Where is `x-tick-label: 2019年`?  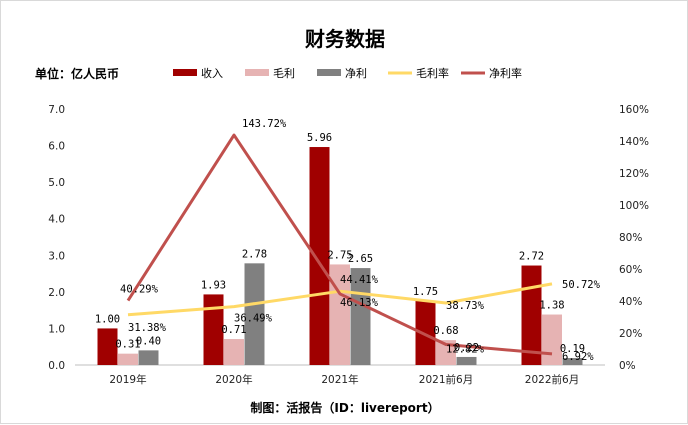 x-tick-label: 2019年 is located at coordinates (127, 379).